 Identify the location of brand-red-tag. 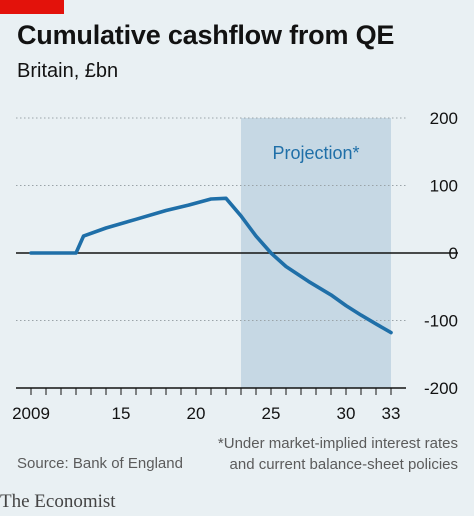
(32, 7).